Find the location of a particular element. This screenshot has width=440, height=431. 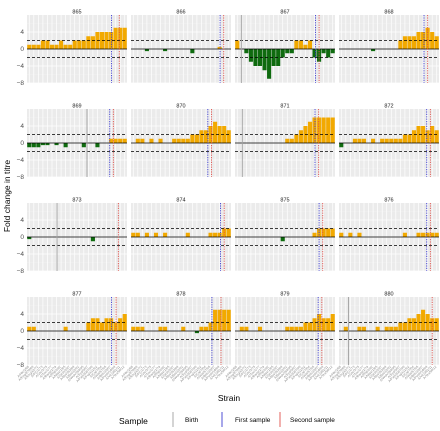

y-tick-label: −4 is located at coordinates (21, 348).